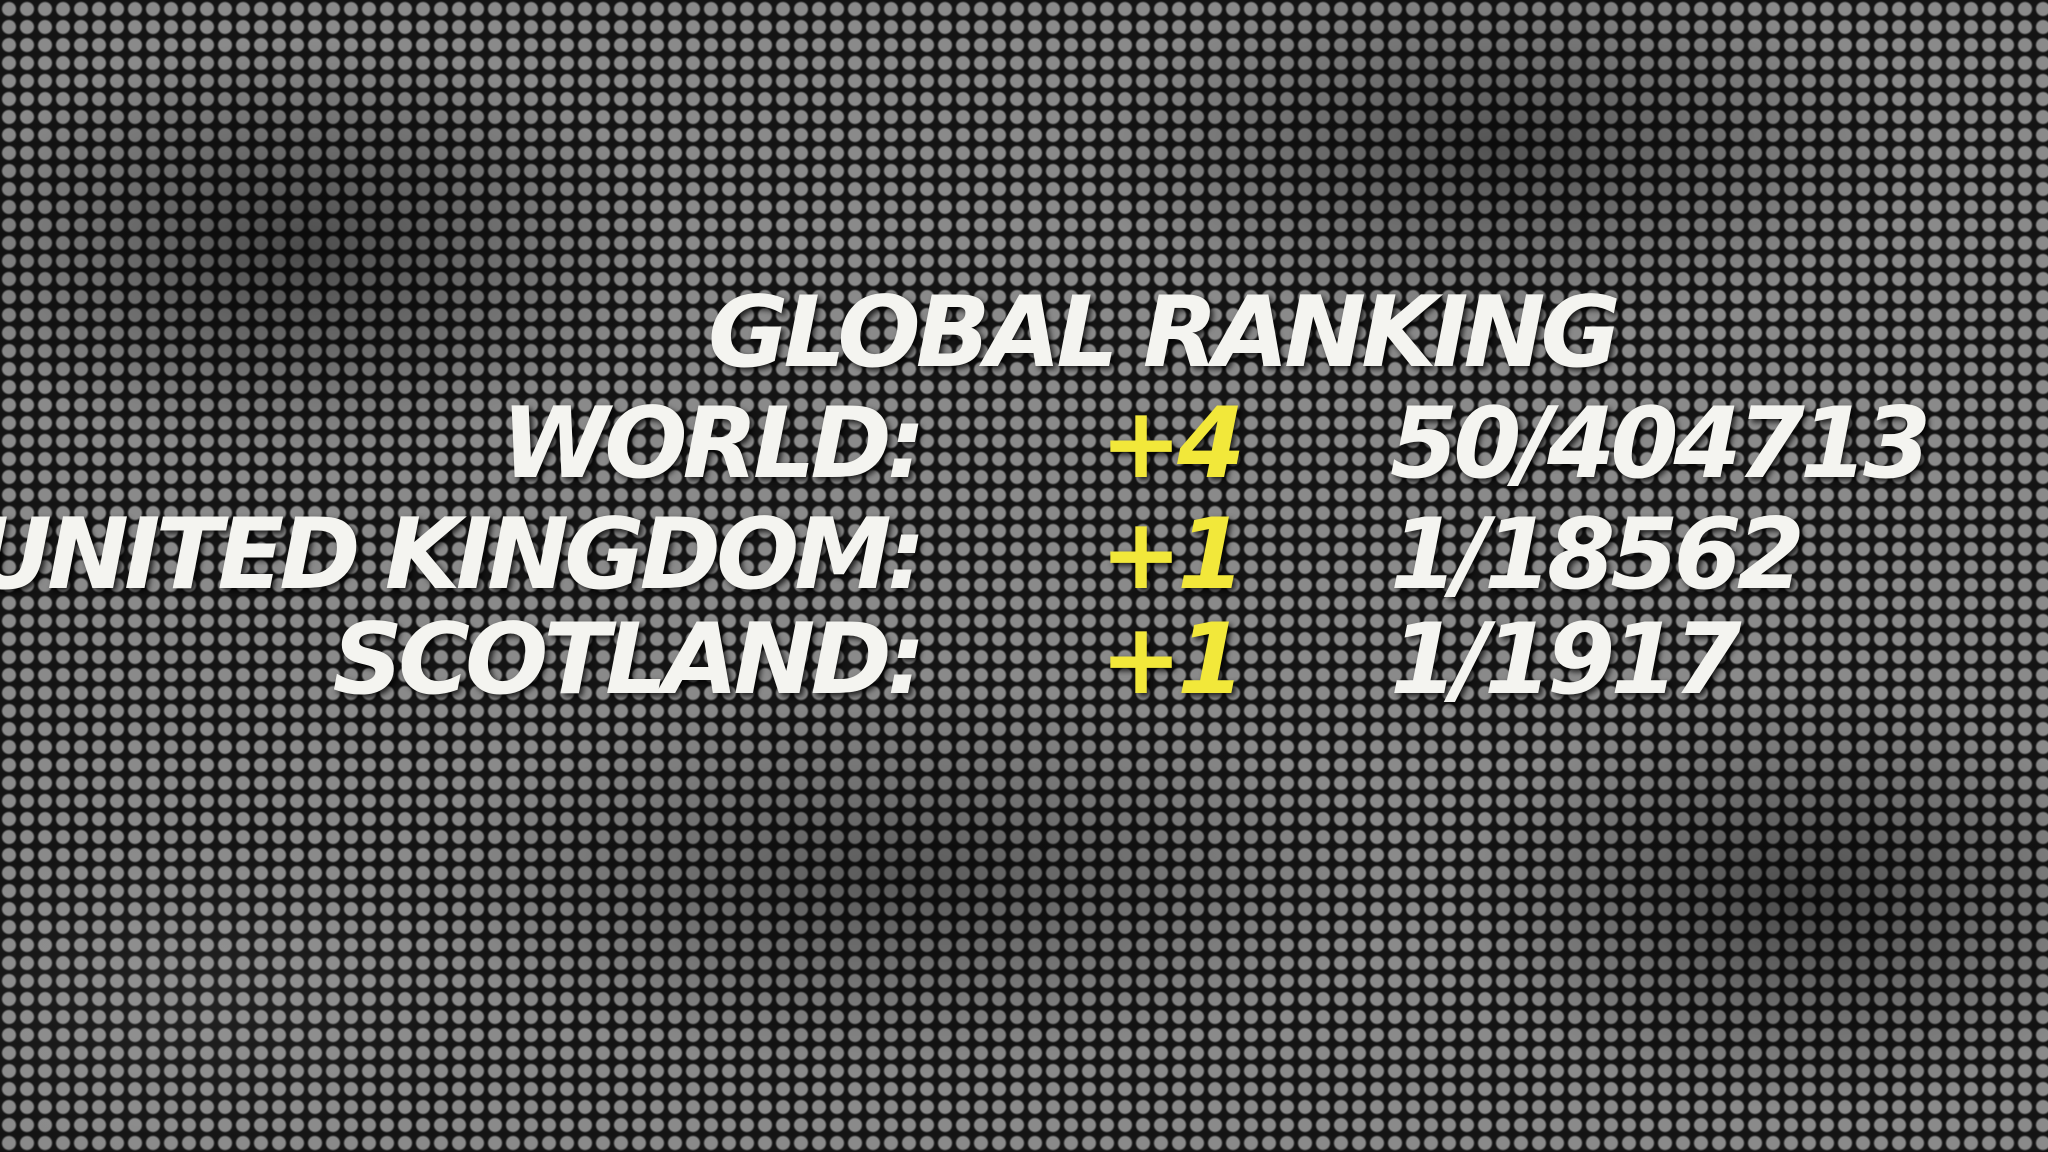 The width and height of the screenshot is (2048, 1152). Describe the element at coordinates (713, 444) in the screenshot. I see `row-label: WORLD:` at that location.